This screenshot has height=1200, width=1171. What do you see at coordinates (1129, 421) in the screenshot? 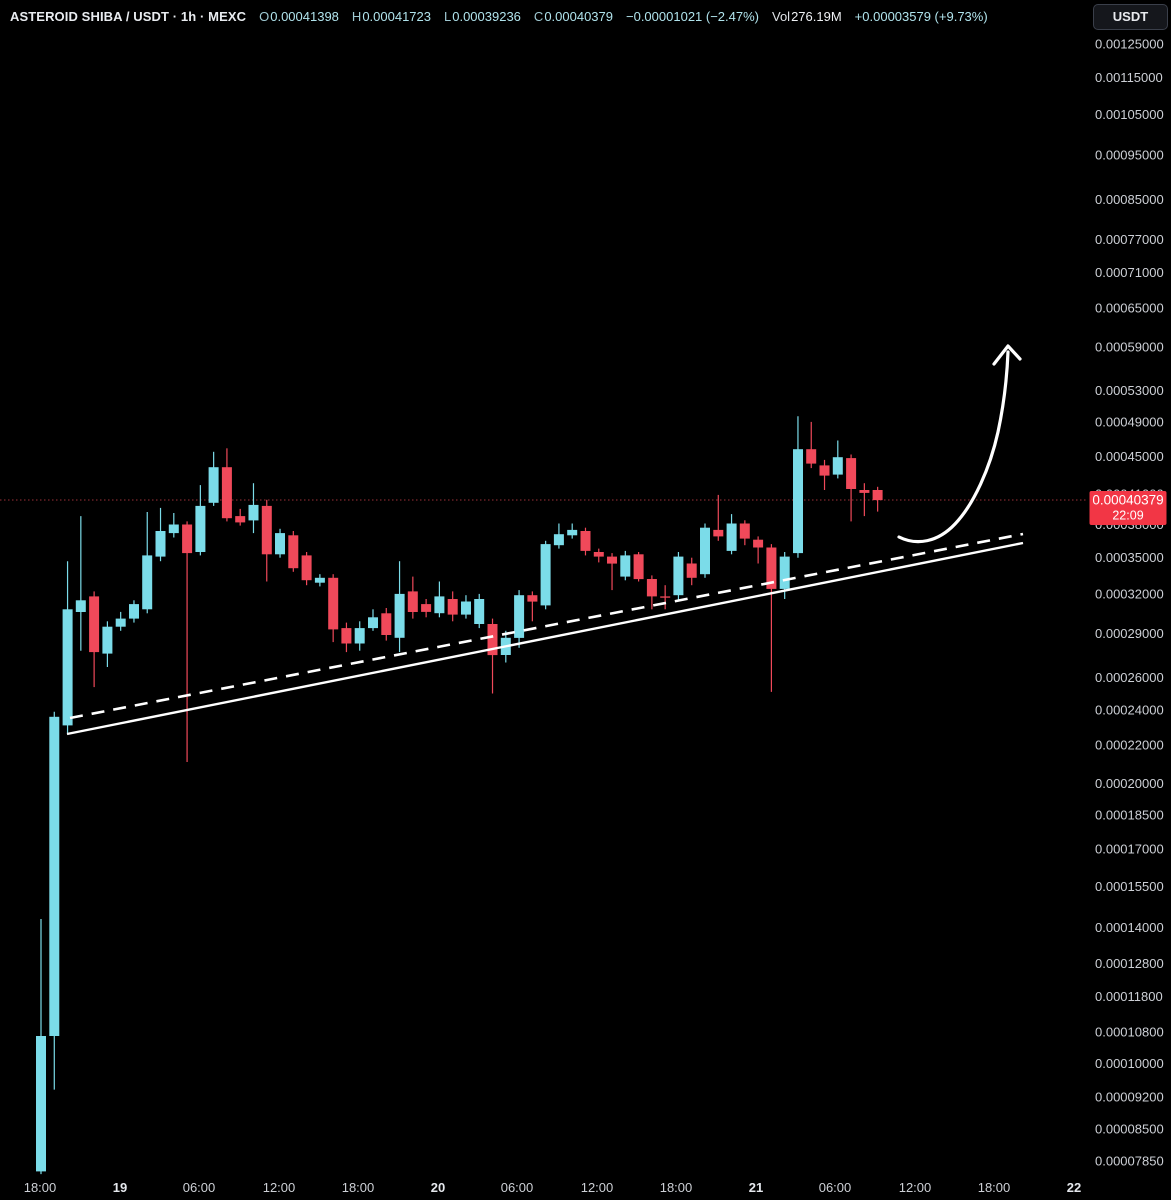
I see `price-axis-label: 0.00049000` at bounding box center [1129, 421].